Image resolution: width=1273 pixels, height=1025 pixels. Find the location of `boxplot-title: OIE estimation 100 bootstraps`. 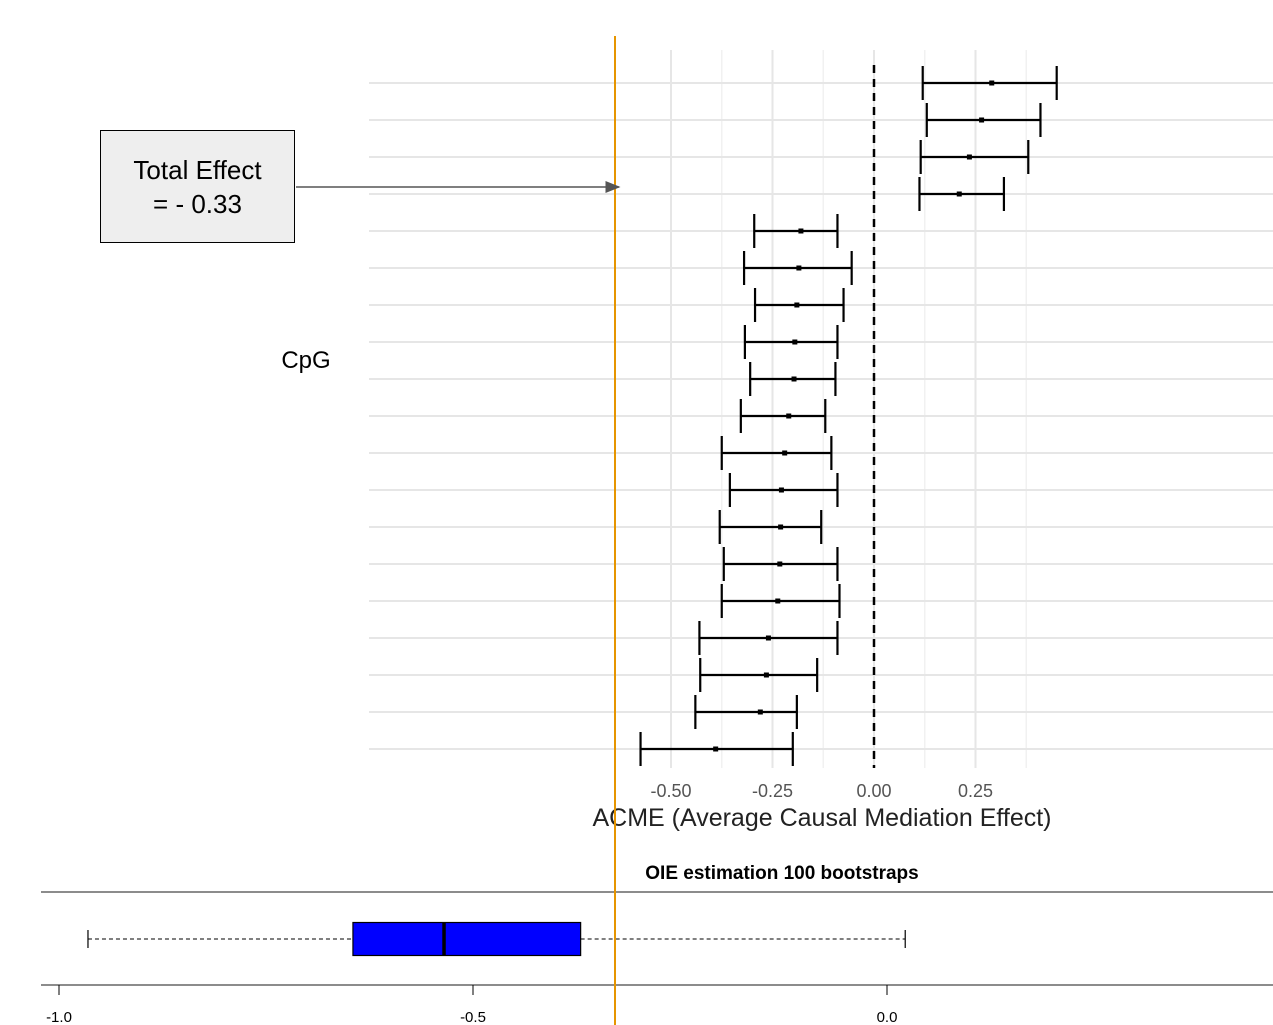

boxplot-title: OIE estimation 100 bootstraps is located at coordinates (781, 873).